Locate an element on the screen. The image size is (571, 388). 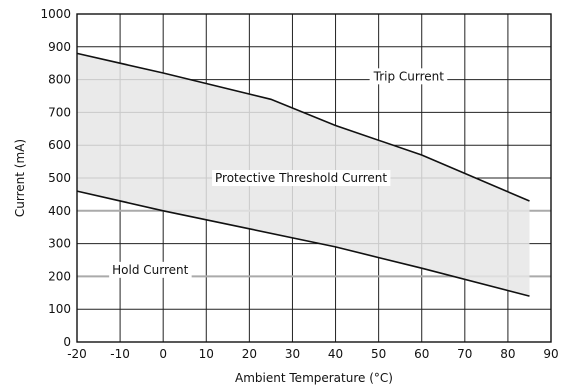
x-tick-labels: -20 -10 0 10 20 30 40 50 60 70 80 90 is located at coordinates (312, 354).